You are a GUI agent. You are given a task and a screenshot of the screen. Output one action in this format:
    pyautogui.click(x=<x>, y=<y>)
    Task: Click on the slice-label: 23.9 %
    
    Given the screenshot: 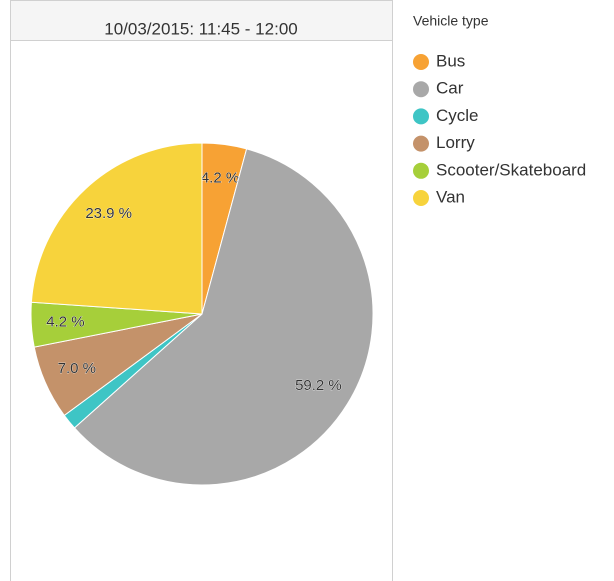 What is the action you would take?
    pyautogui.click(x=108, y=213)
    